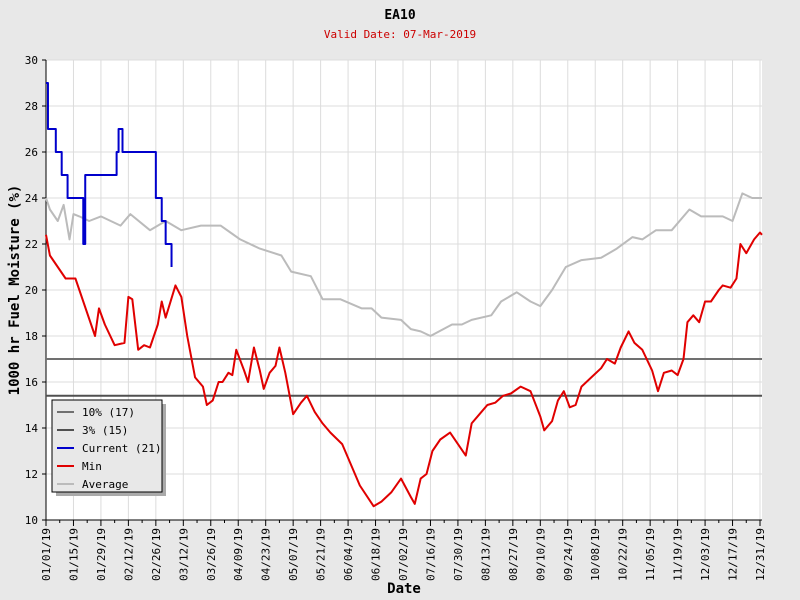  I want to click on x-tick-label: 12/17/19, so click(733, 554).